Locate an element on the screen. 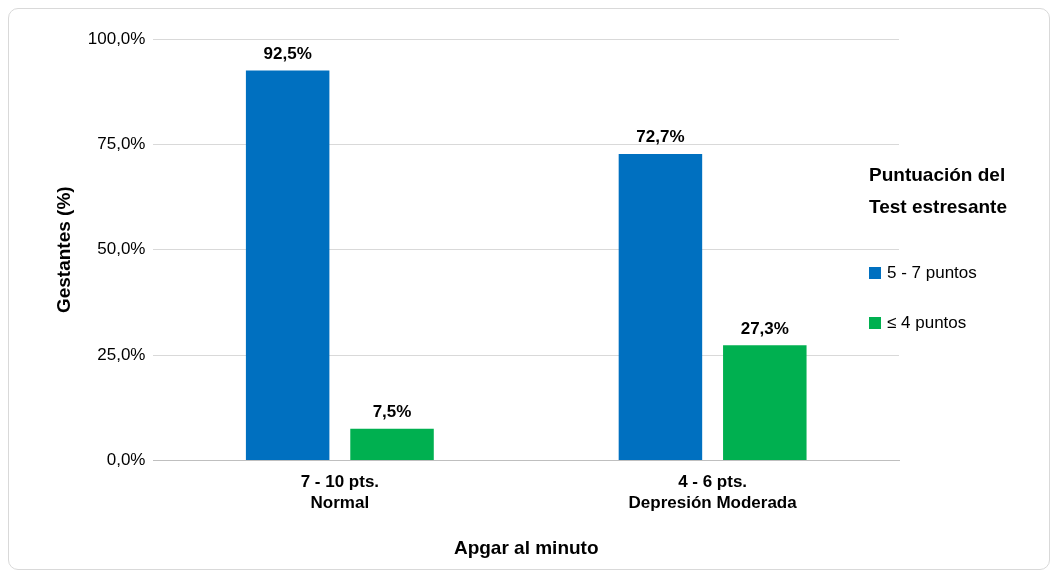 This screenshot has height=580, width=1060. y-axis-title: Gestantes (%) is located at coordinates (63, 250).